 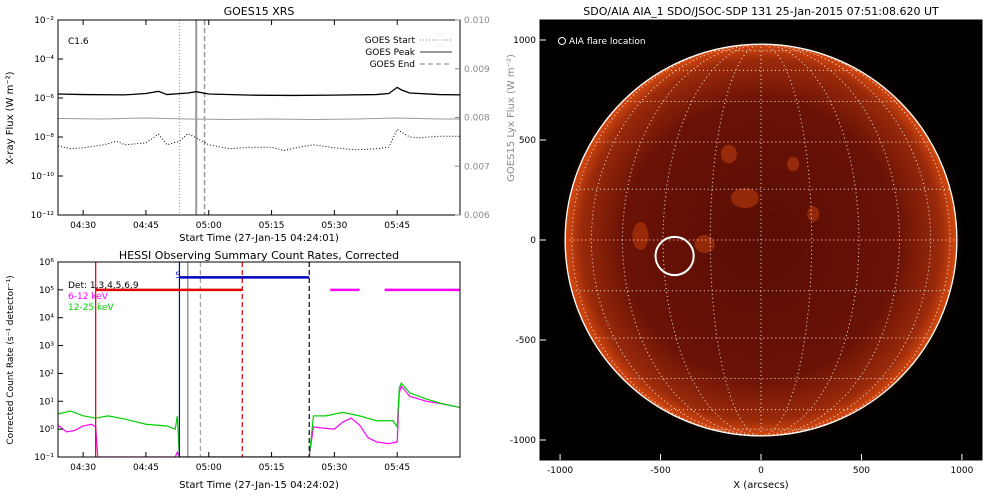 I want to click on hessi-y-tick-label: 10⁶, so click(x=46, y=263).